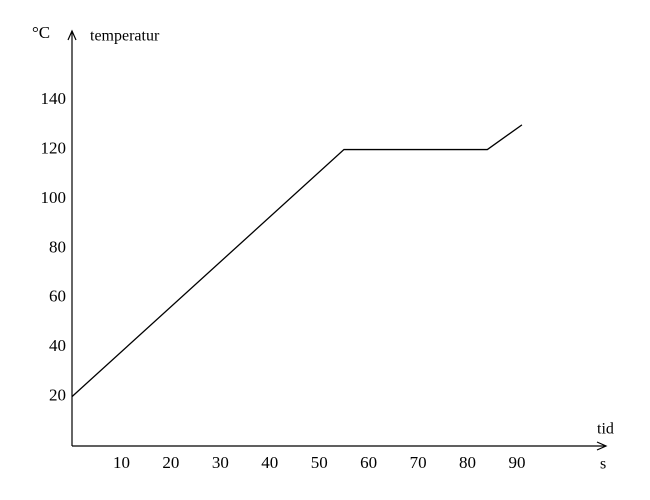 This screenshot has width=650, height=500. Describe the element at coordinates (54, 197) in the screenshot. I see `y-tick-label: 100` at that location.